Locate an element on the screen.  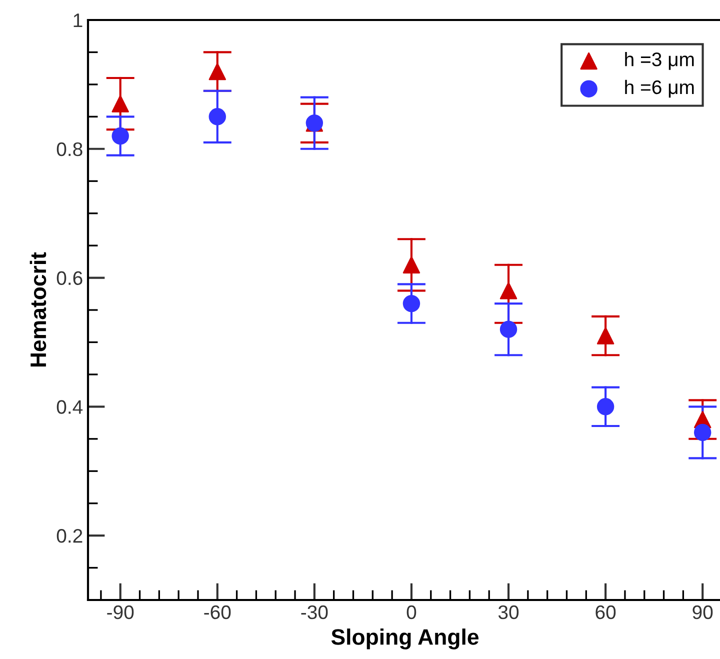
y-tick-label: 0.6 is located at coordinates (69, 278).